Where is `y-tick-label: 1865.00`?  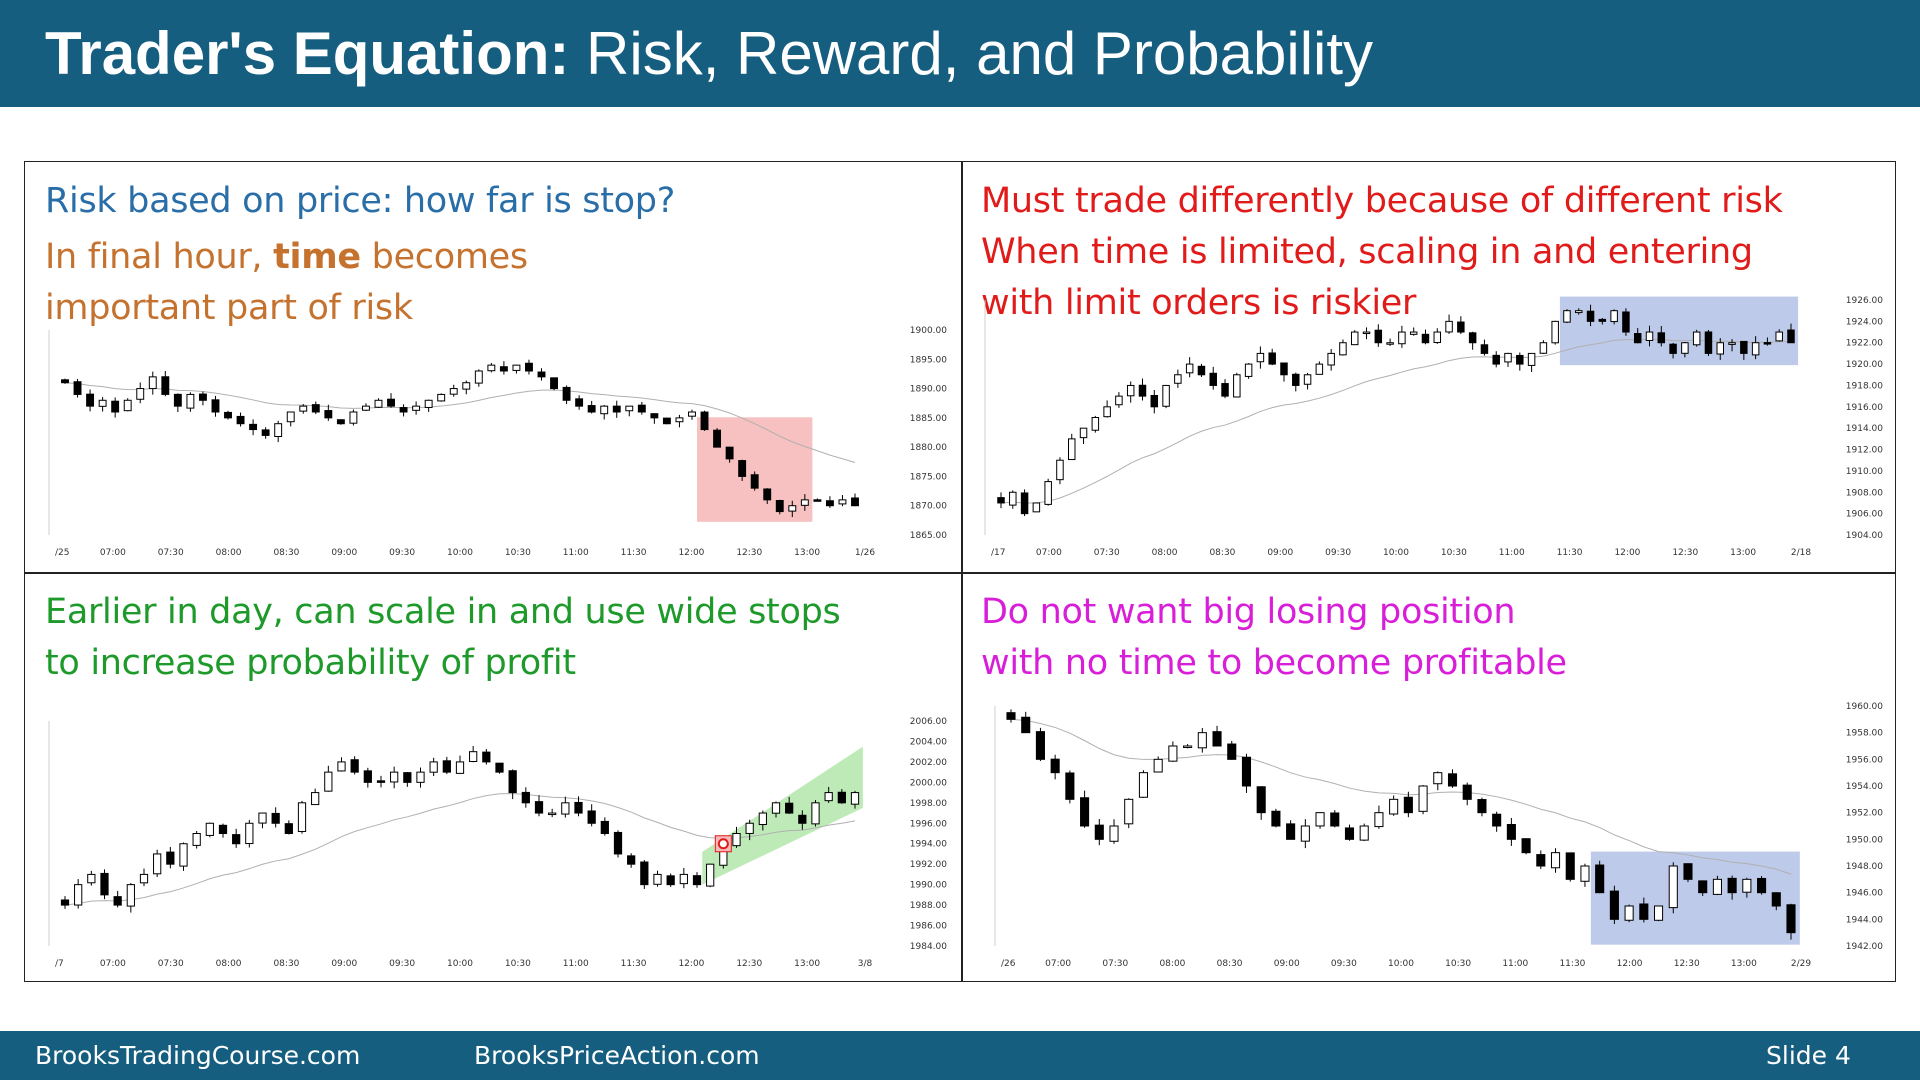 y-tick-label: 1865.00 is located at coordinates (928, 536).